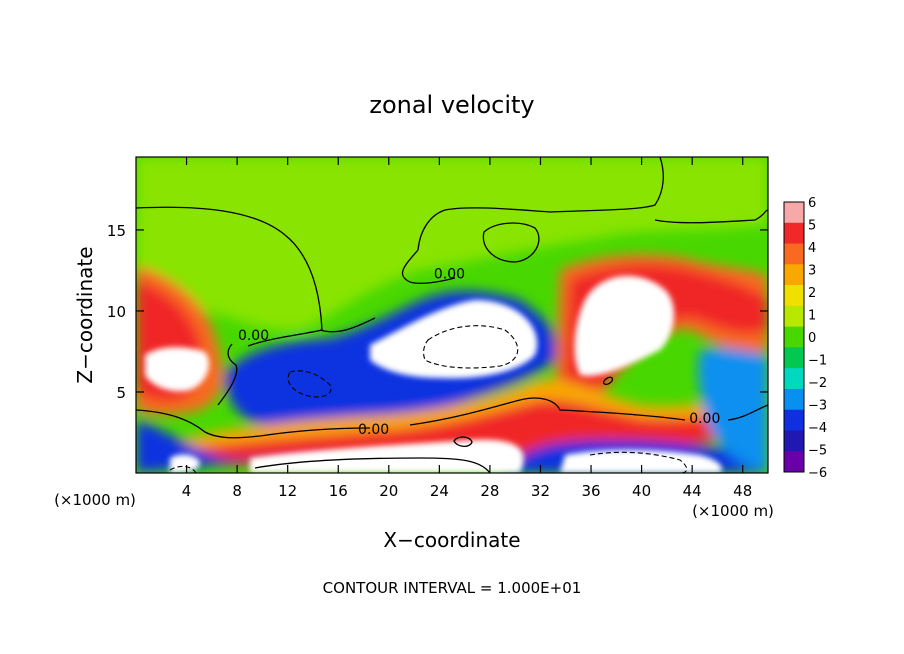 Image resolution: width=904 pixels, height=654 pixels. I want to click on y-axis-label: Z−coordinate, so click(85, 314).